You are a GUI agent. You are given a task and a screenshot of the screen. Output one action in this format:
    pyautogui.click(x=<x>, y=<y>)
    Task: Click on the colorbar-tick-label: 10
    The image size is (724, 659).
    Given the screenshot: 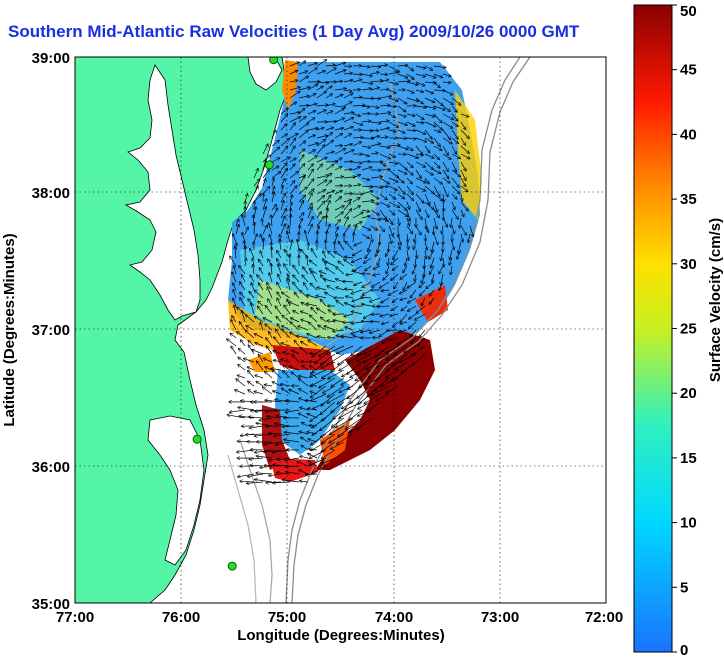 What is the action you would take?
    pyautogui.click(x=688, y=523)
    